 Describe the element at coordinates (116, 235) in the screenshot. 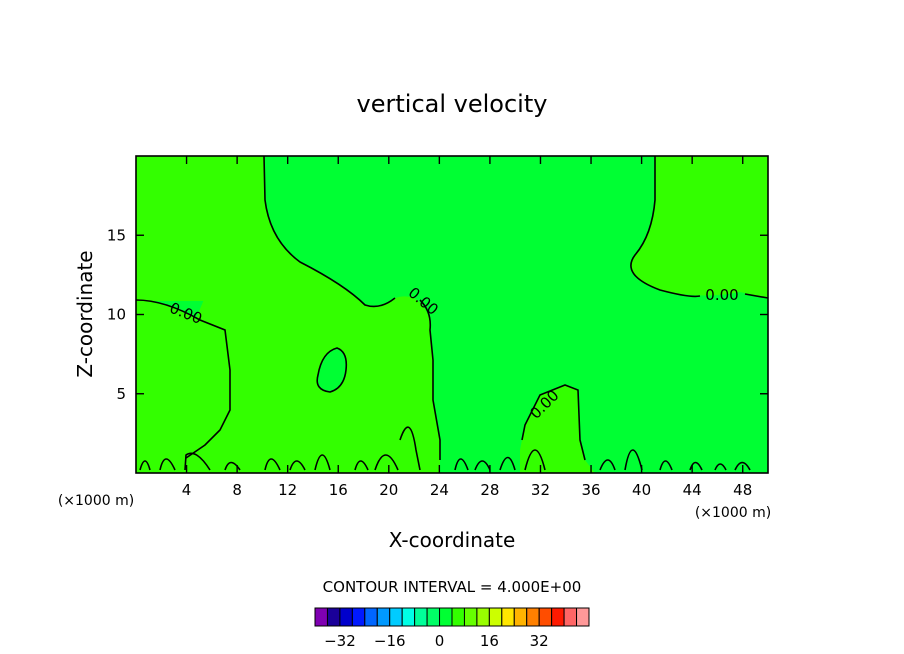

I see `y-tick-label-2: 15` at that location.